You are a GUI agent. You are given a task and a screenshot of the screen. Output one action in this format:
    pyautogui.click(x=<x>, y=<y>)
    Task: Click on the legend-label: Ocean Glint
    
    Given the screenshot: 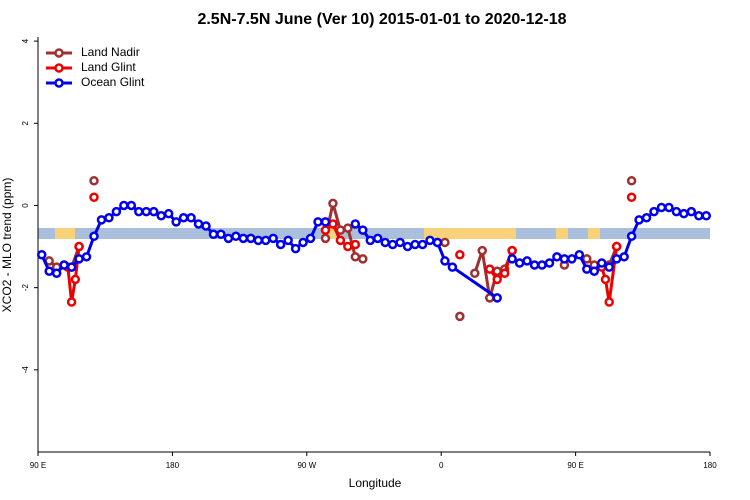 What is the action you would take?
    pyautogui.click(x=113, y=82)
    